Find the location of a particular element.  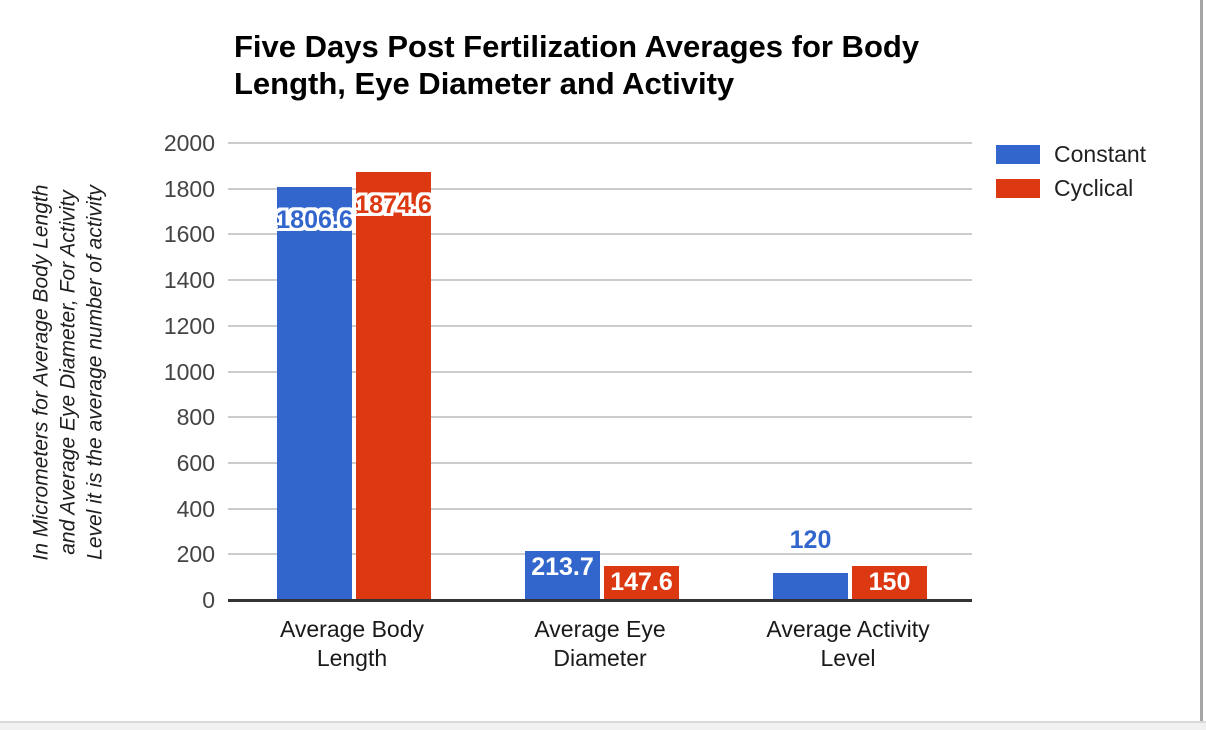

chart-title-line-2: Length, Eye Diameter and Activity is located at coordinates (484, 83).